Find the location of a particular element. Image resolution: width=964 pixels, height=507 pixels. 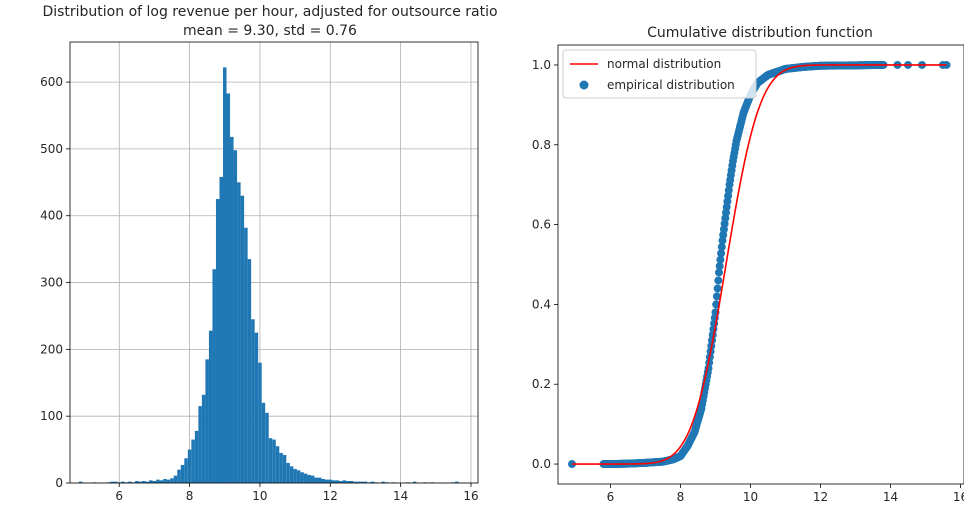

y-tick-label: 0.4 is located at coordinates (541, 304).